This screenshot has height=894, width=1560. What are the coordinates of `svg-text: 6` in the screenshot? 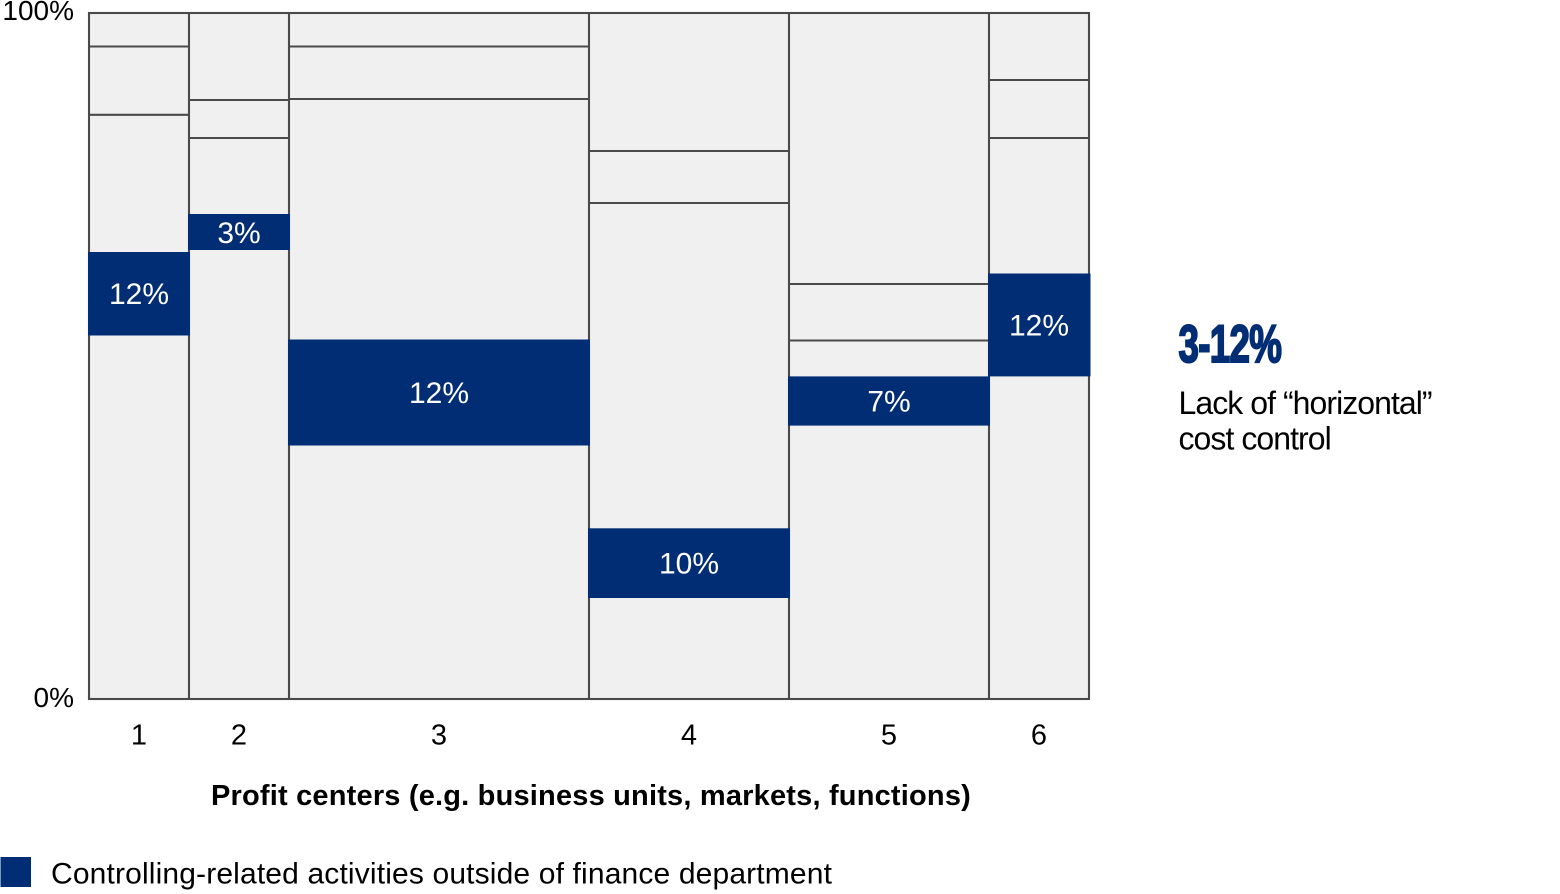 It's located at (1039, 736).